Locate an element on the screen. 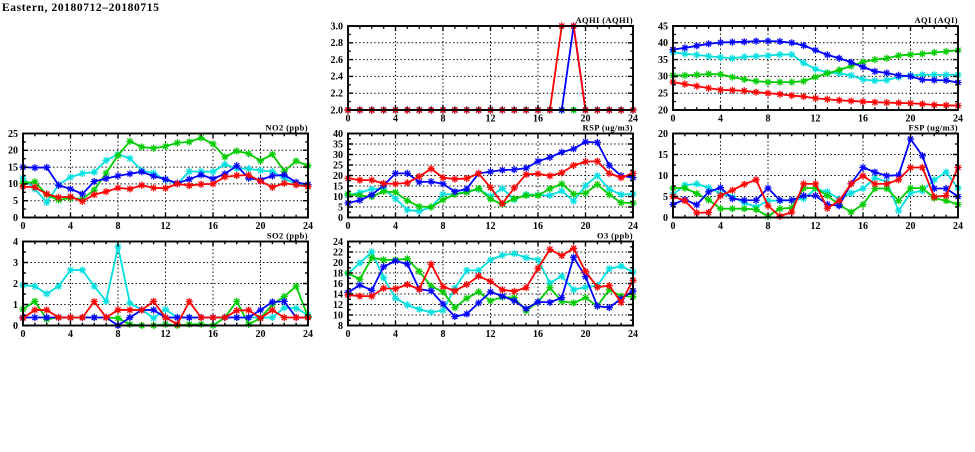 This screenshot has height=452, width=975. svg-text: AQHI (AQHI) is located at coordinates (604, 20).